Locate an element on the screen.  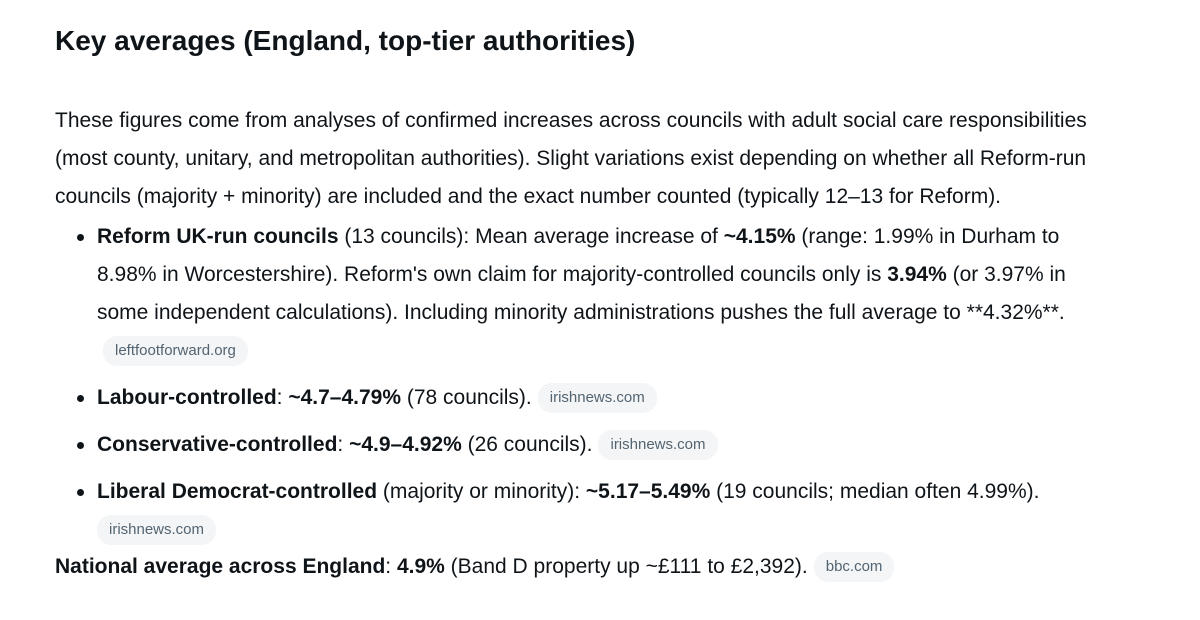
item-text: (78 councils). is located at coordinates (466, 397).